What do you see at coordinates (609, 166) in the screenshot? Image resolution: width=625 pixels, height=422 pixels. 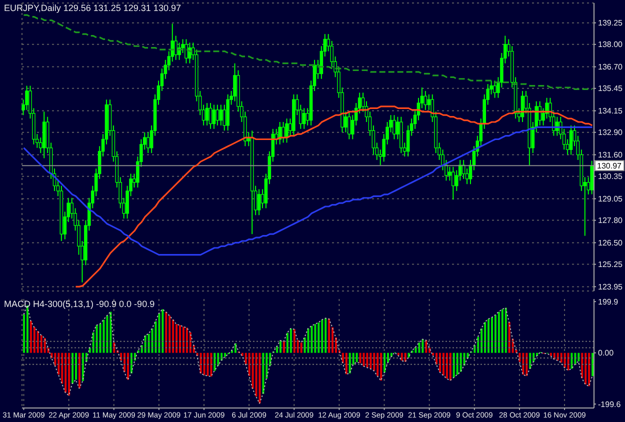 I see `ref-line-label: 130.97` at bounding box center [609, 166].